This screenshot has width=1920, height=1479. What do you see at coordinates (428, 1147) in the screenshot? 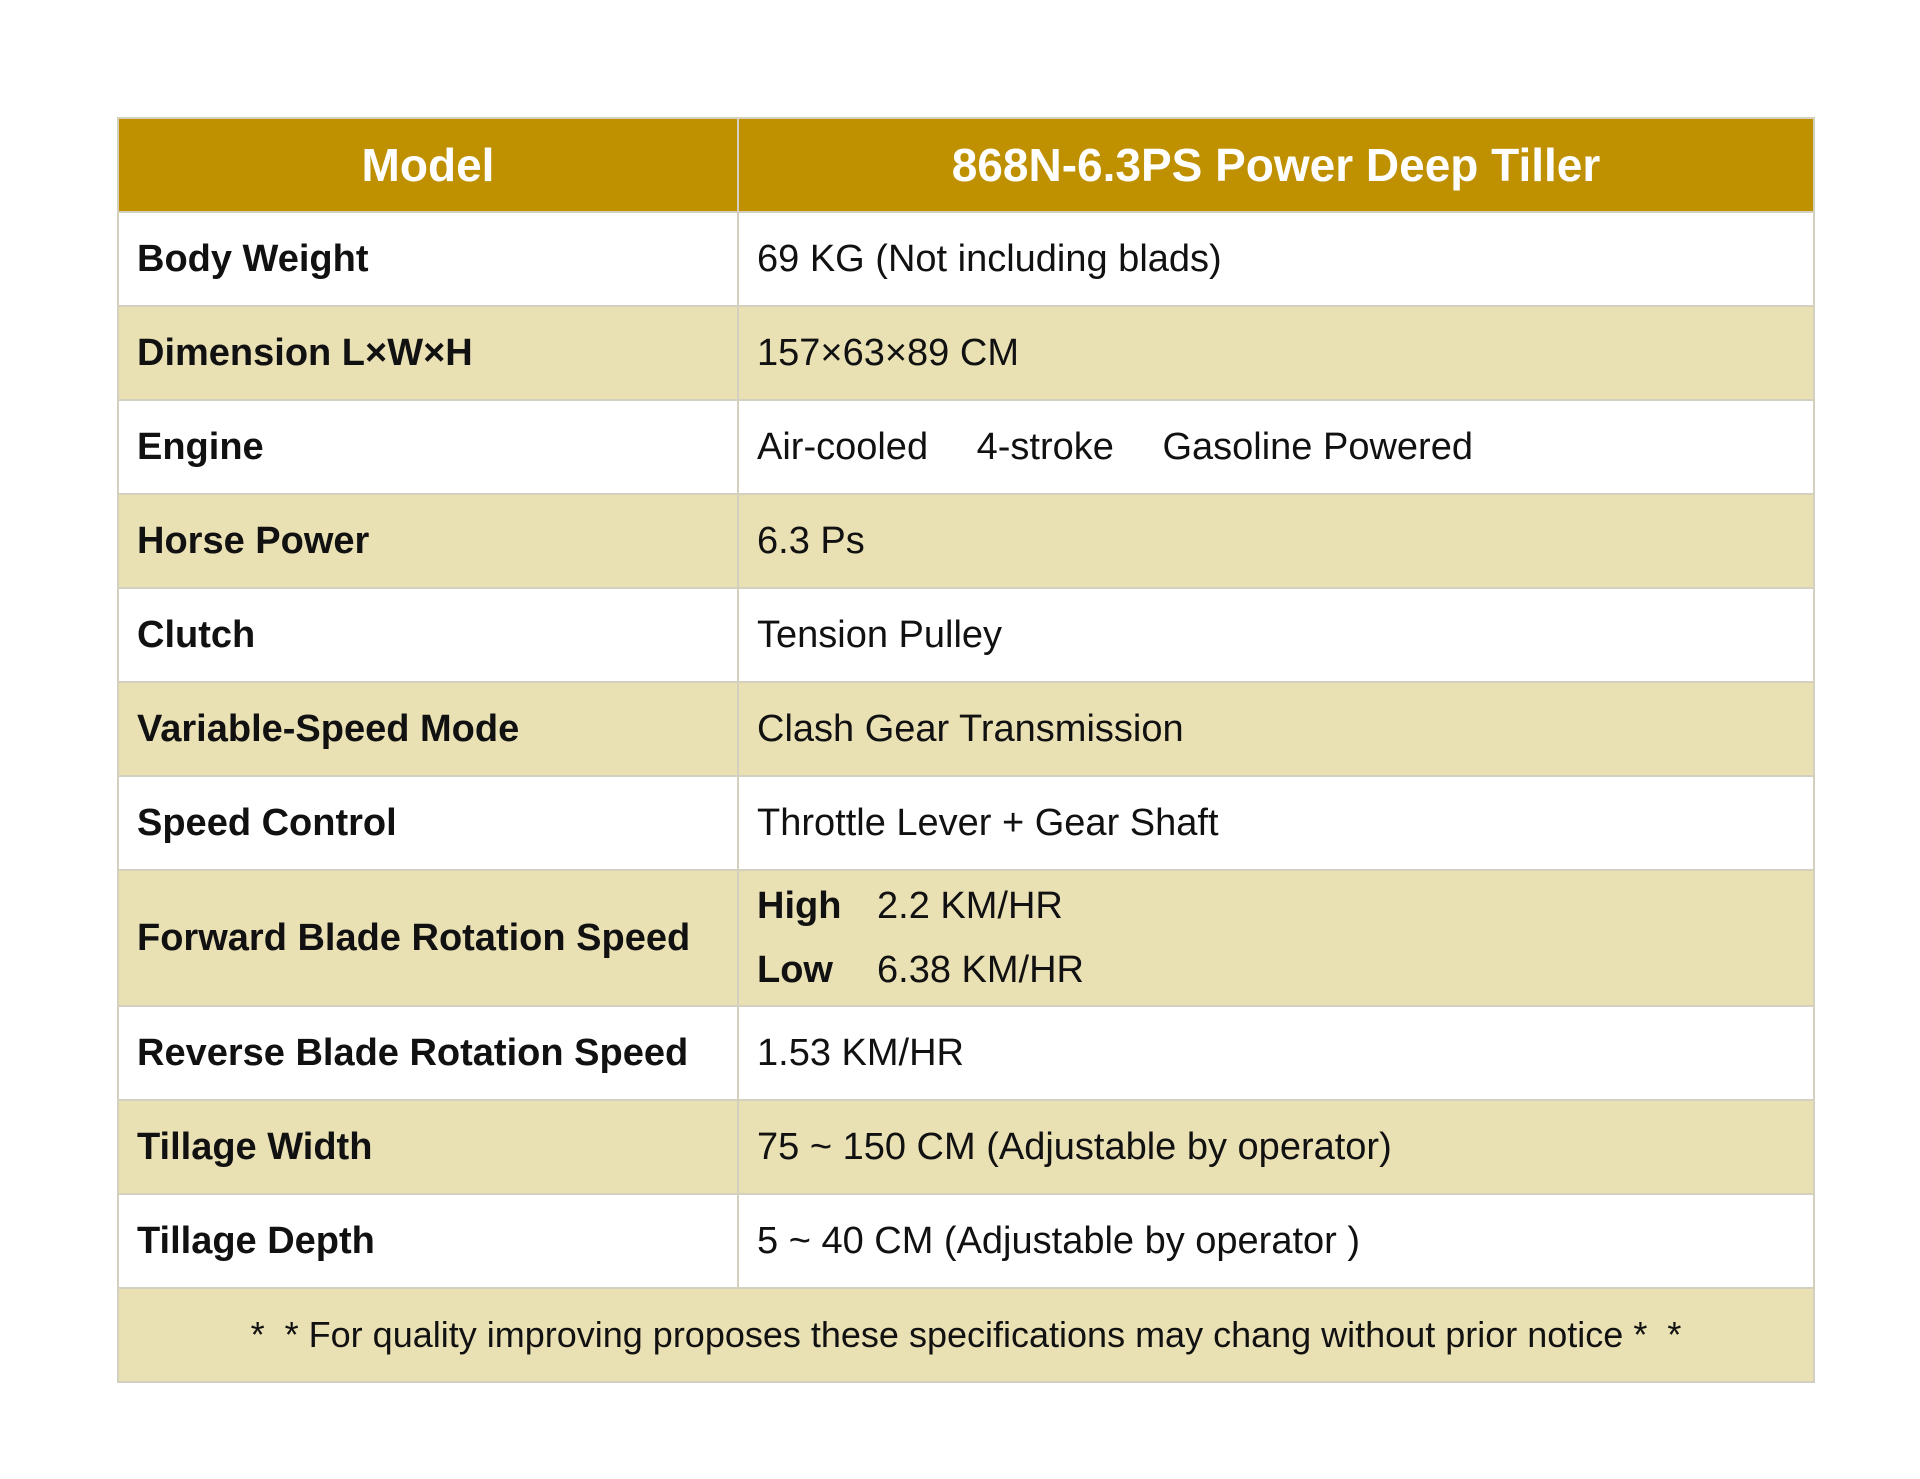
I see `label-tillage-width: Tillage Width` at bounding box center [428, 1147].